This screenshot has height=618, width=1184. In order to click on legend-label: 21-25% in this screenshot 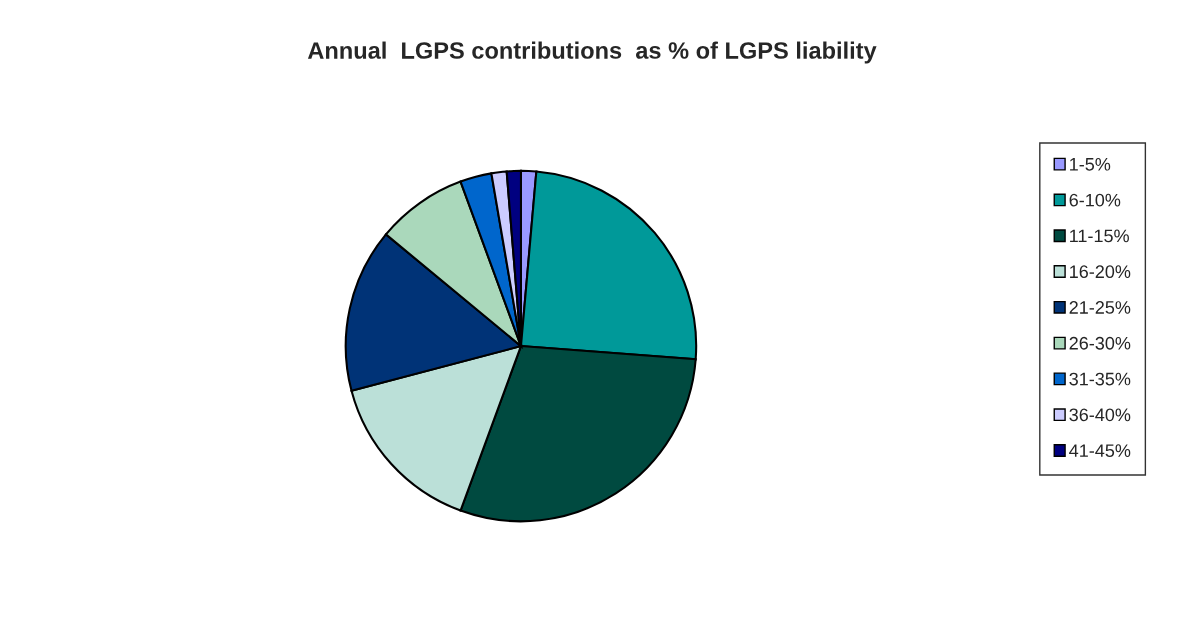, I will do `click(1100, 307)`.